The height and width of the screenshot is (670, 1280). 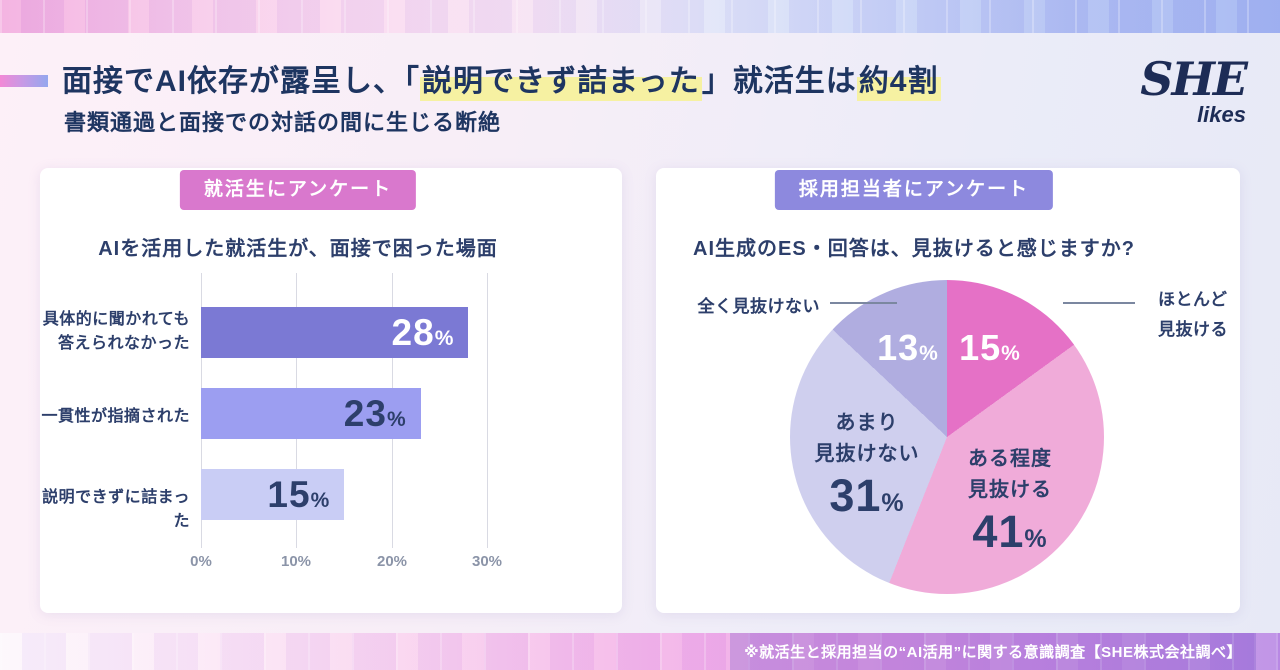 What do you see at coordinates (990, 347) in the screenshot?
I see `pie-value-mostly-detect: 15%` at bounding box center [990, 347].